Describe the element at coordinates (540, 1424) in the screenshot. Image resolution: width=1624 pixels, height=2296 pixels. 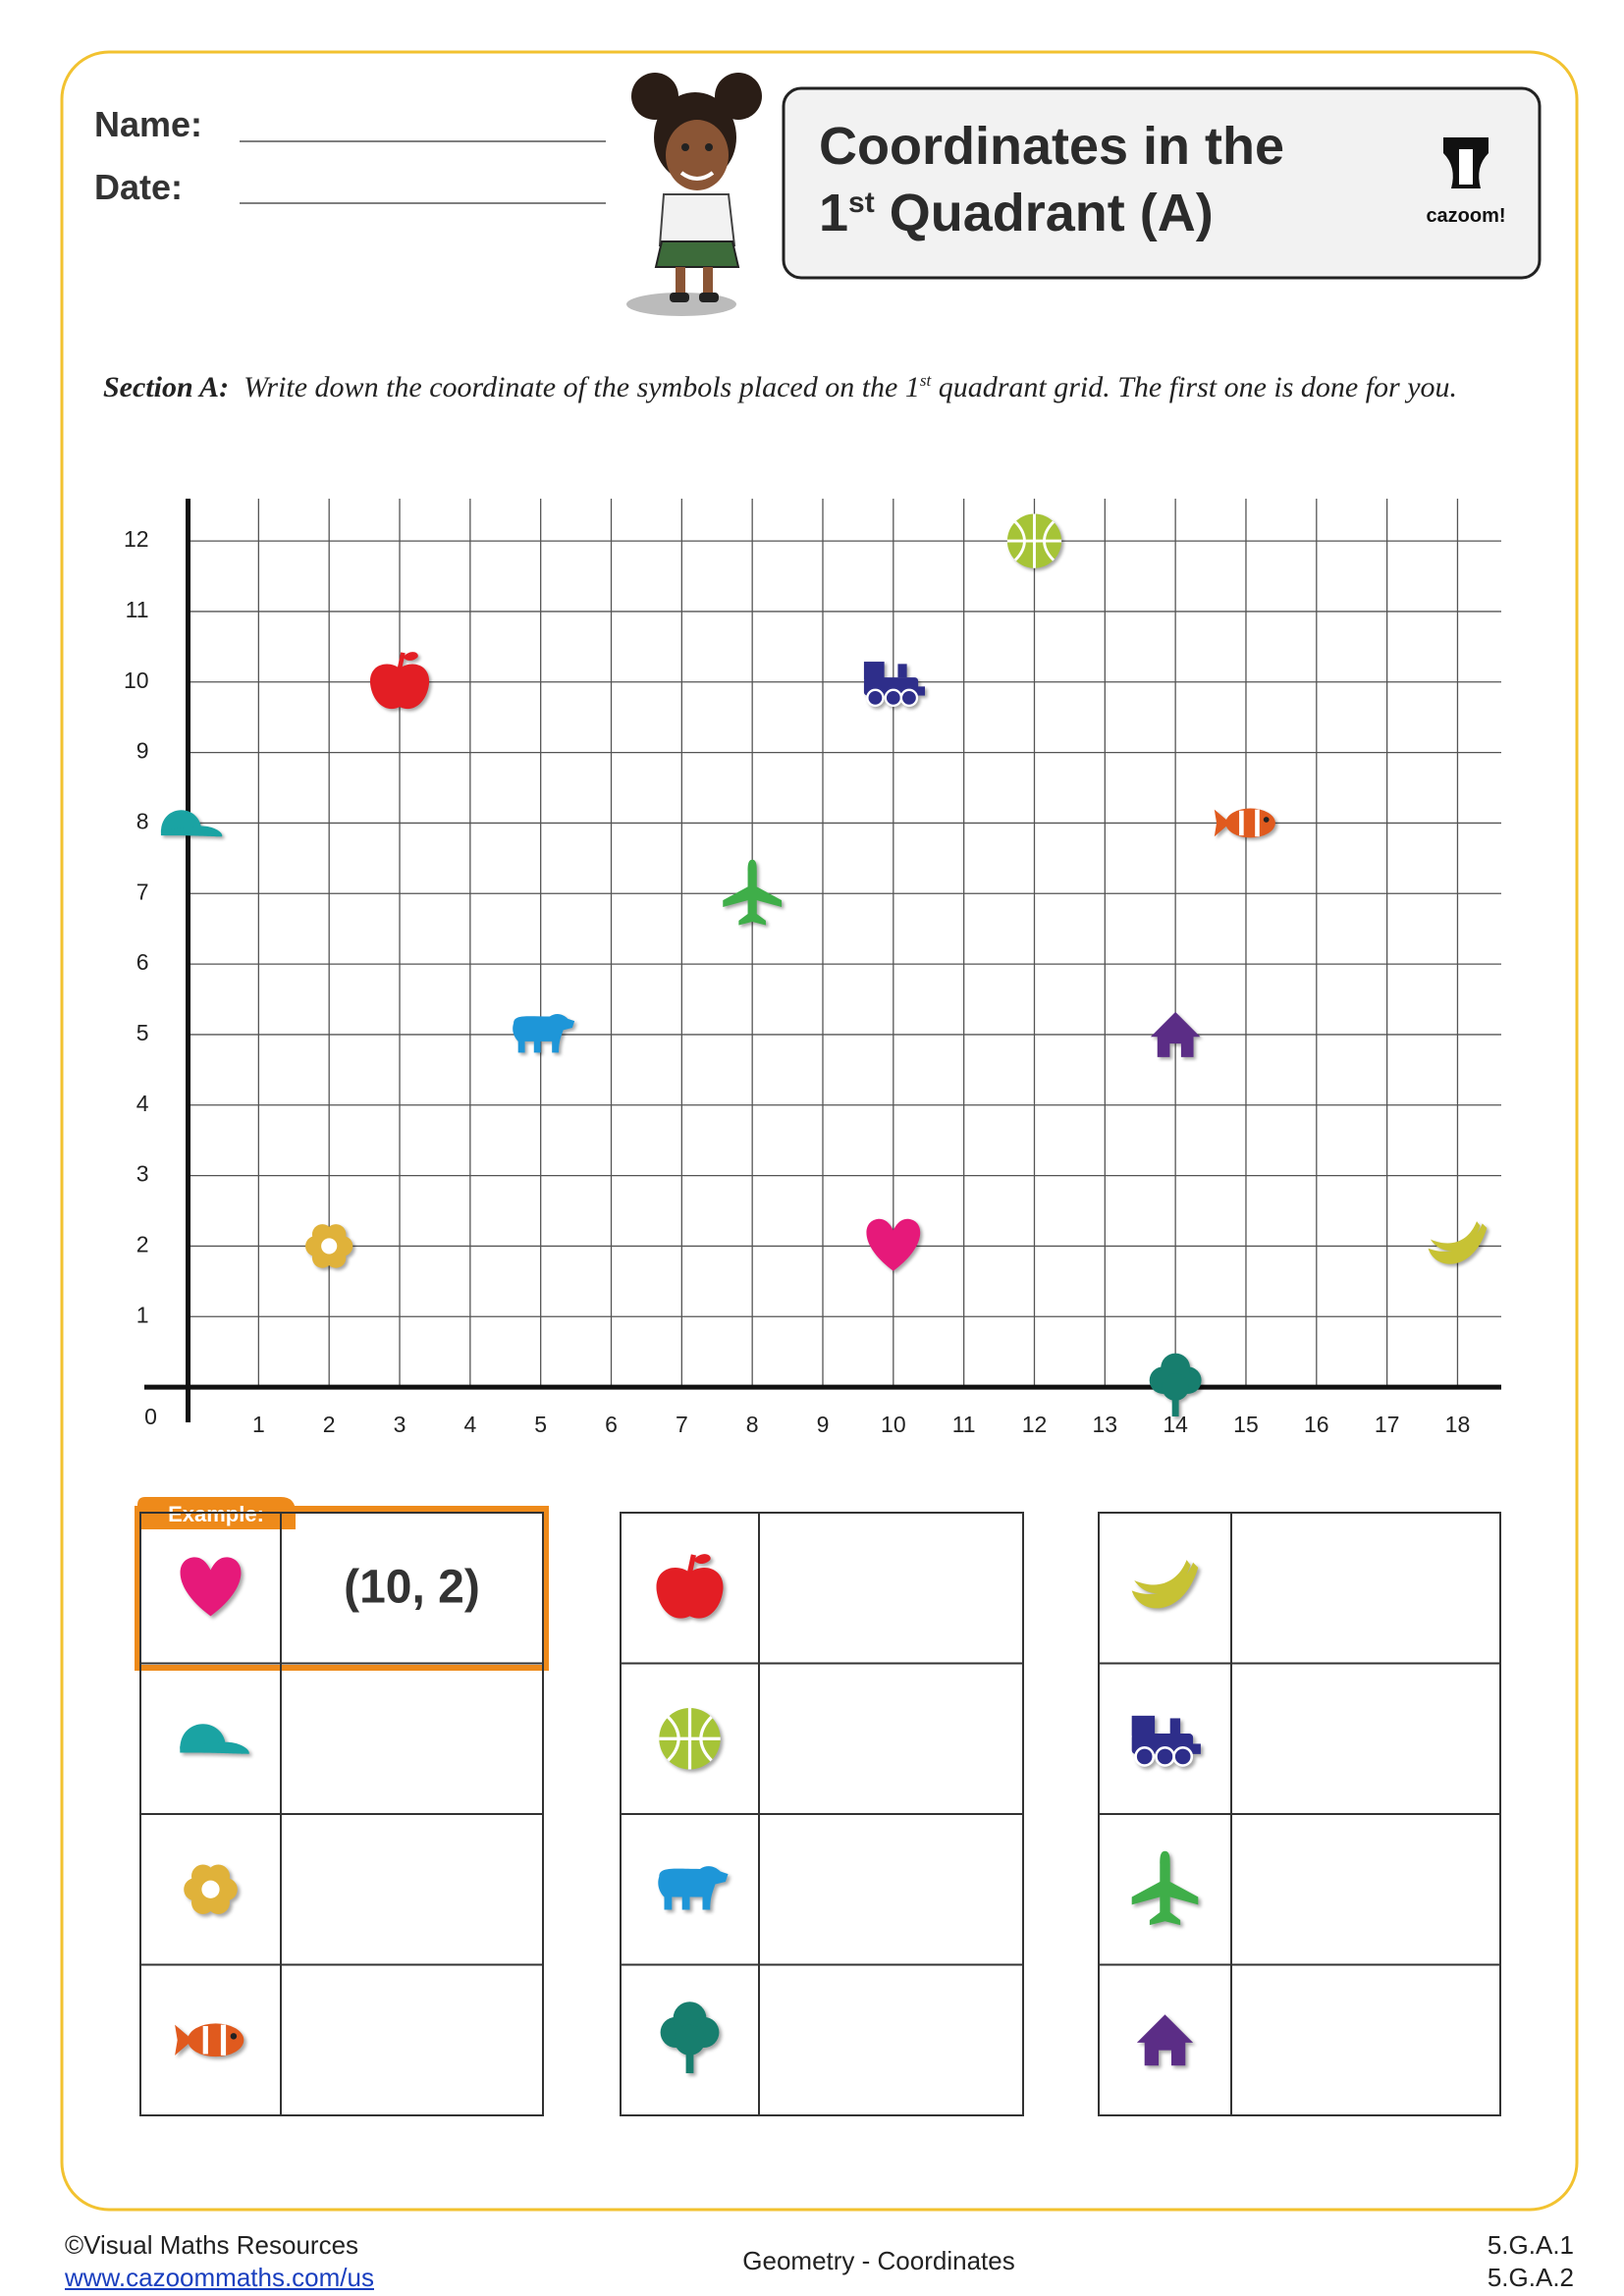
I see `x-tick-label: 5` at that location.